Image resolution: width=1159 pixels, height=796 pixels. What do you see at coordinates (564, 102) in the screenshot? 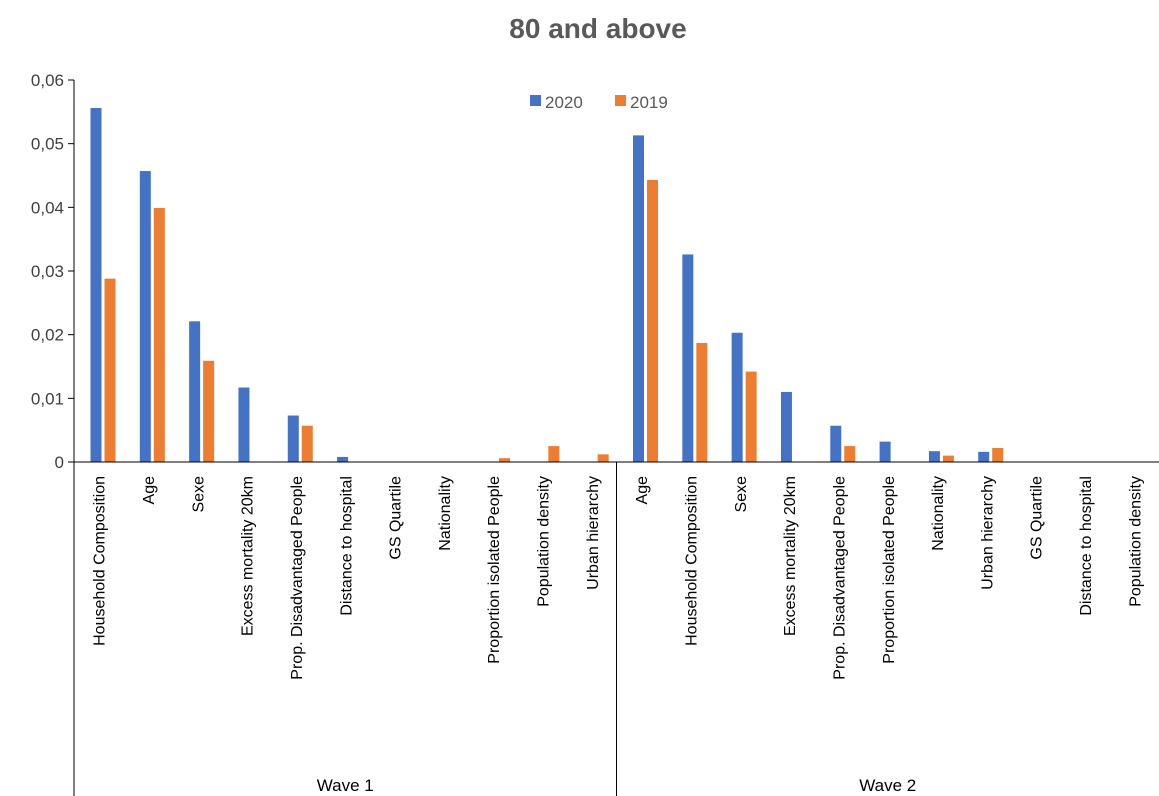
I see `legend-label: 2020` at bounding box center [564, 102].